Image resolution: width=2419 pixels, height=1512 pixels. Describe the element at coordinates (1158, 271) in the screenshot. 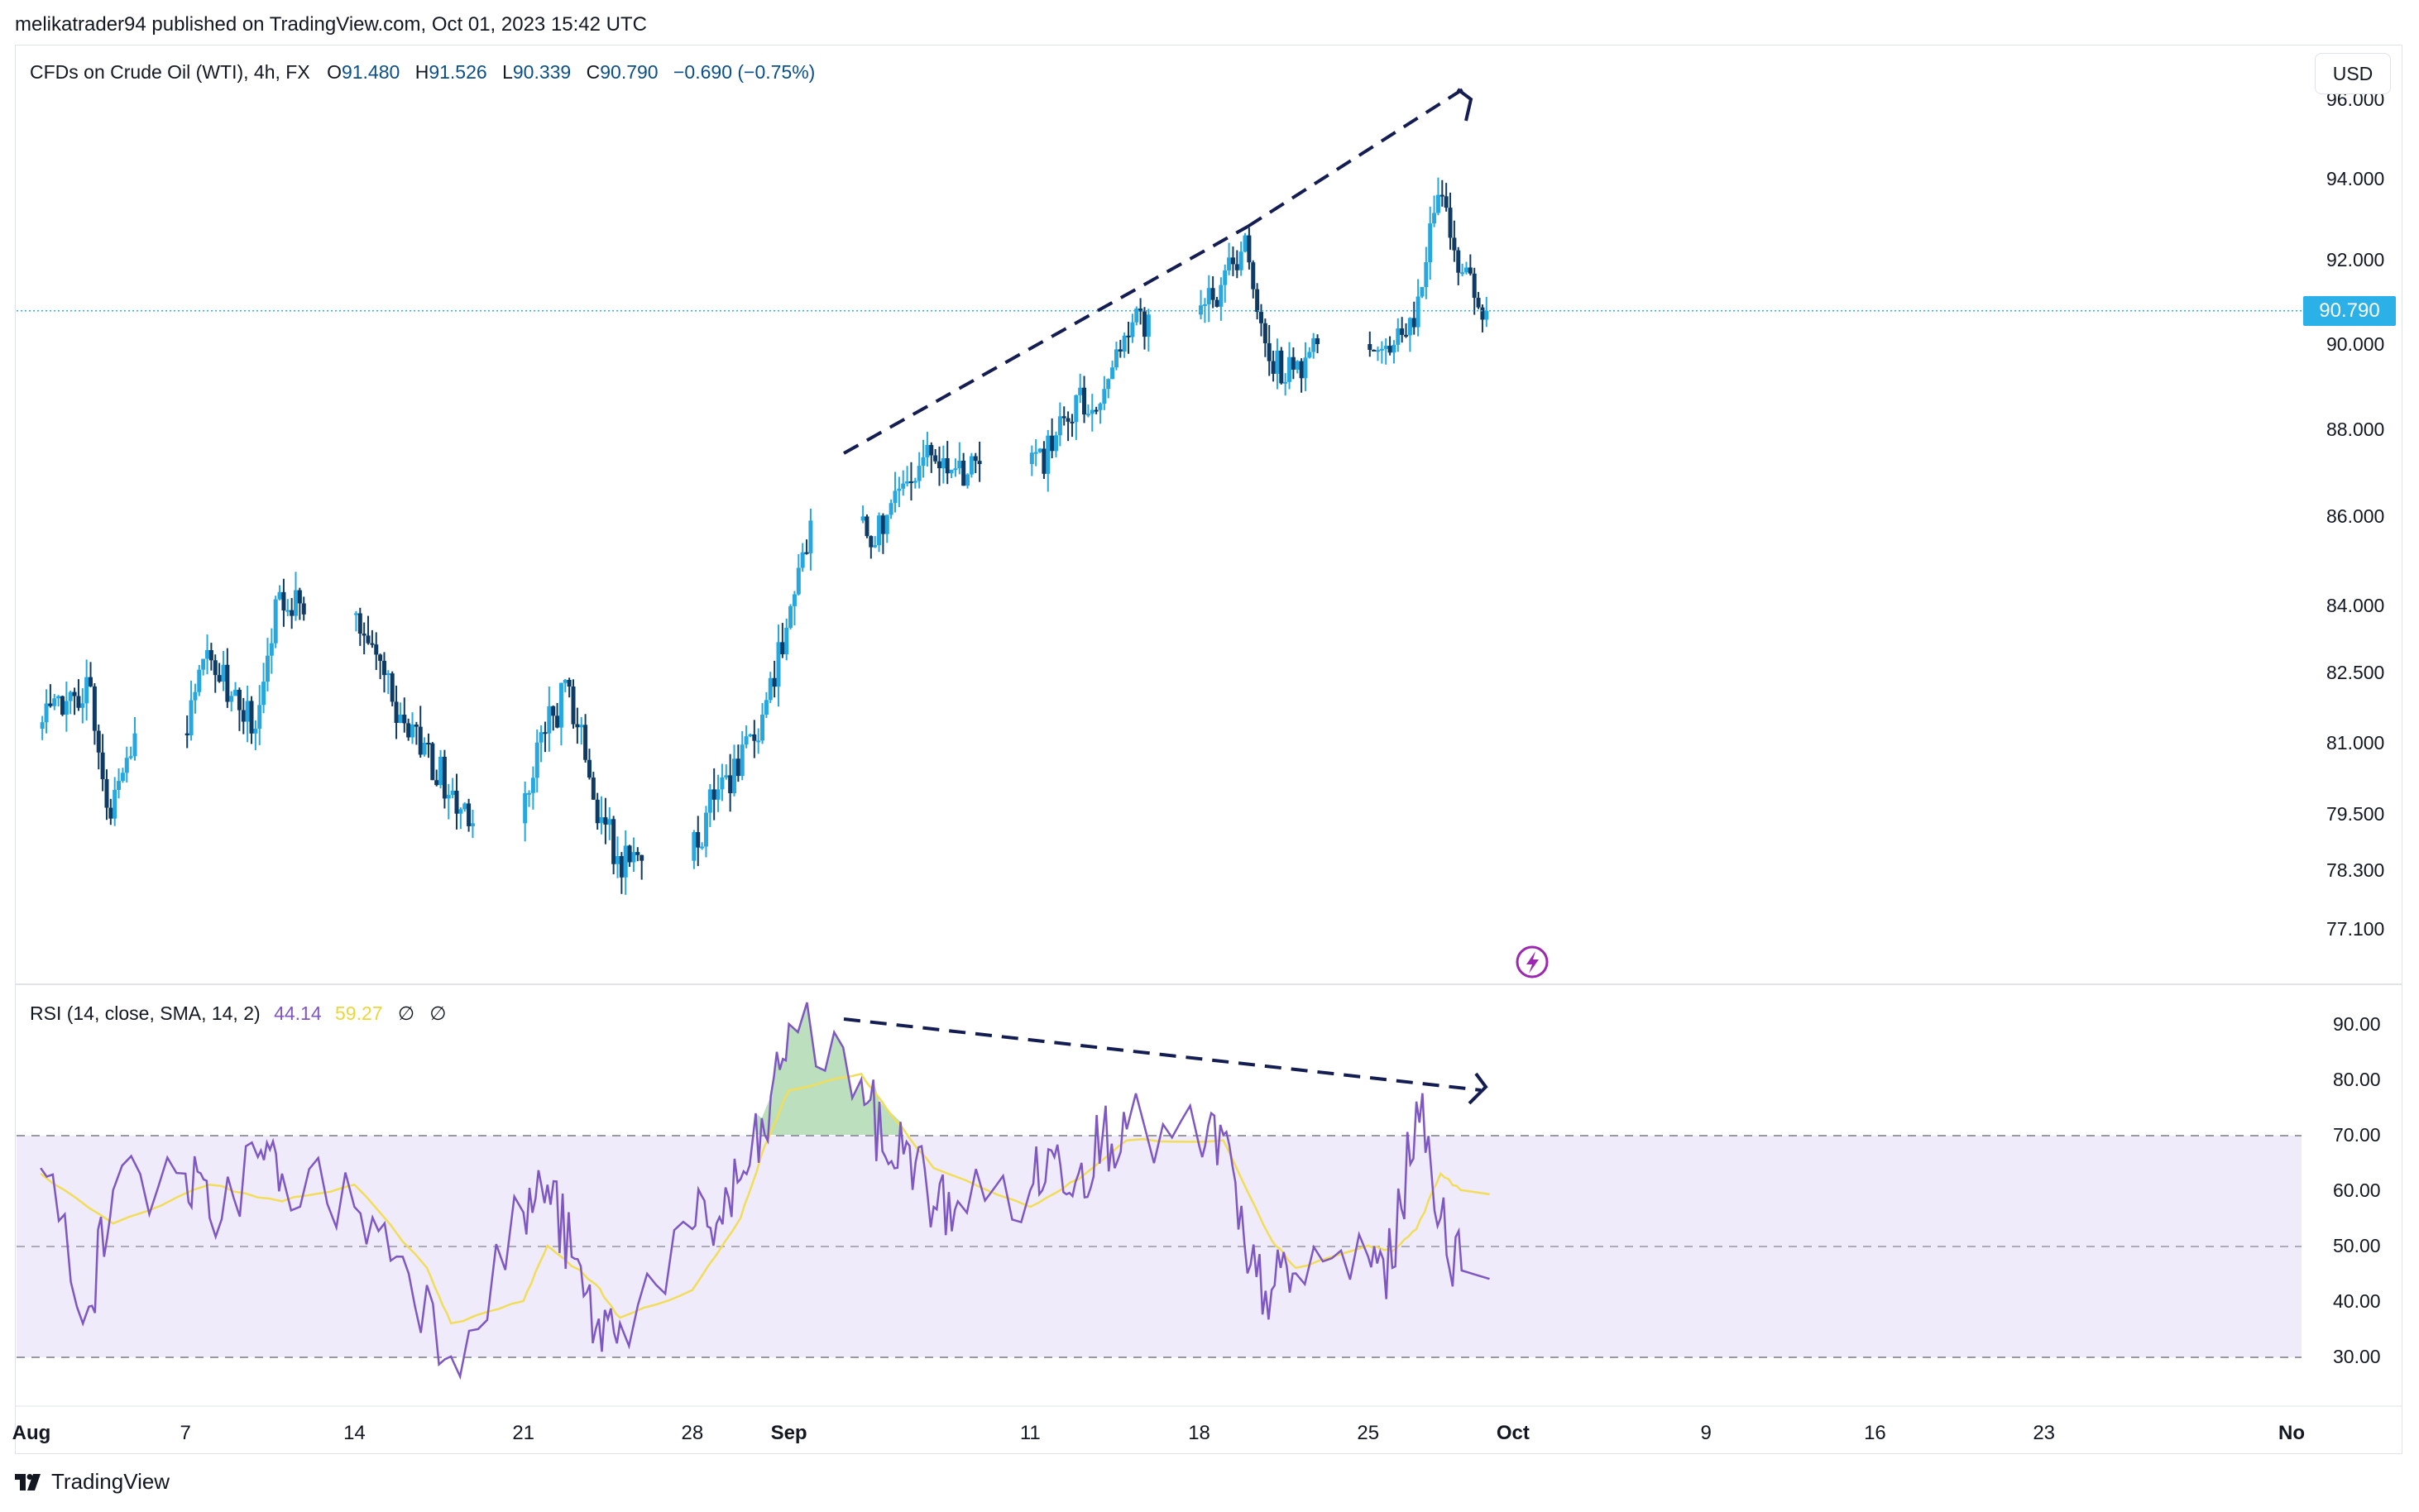

I see `price-trendline` at that location.